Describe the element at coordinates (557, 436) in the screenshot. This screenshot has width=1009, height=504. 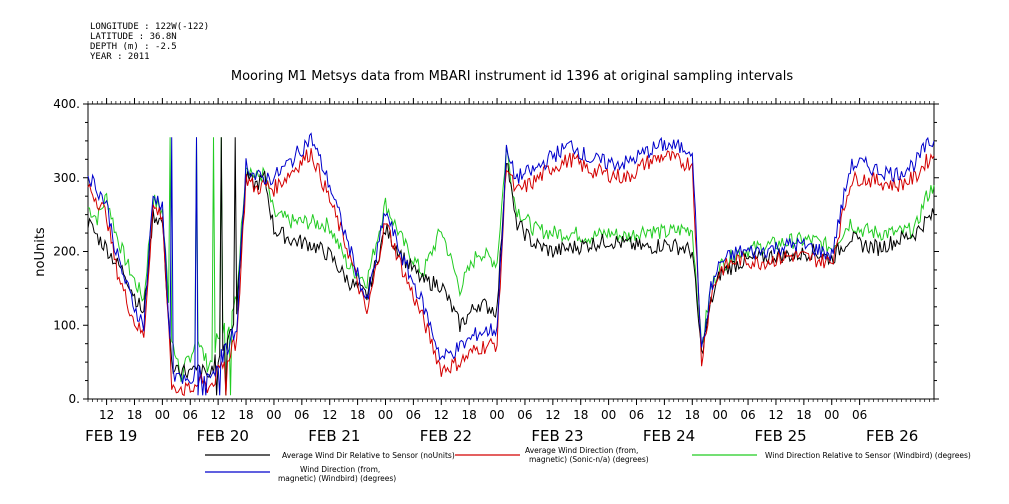
I see `x-date-label: FEB 23` at that location.